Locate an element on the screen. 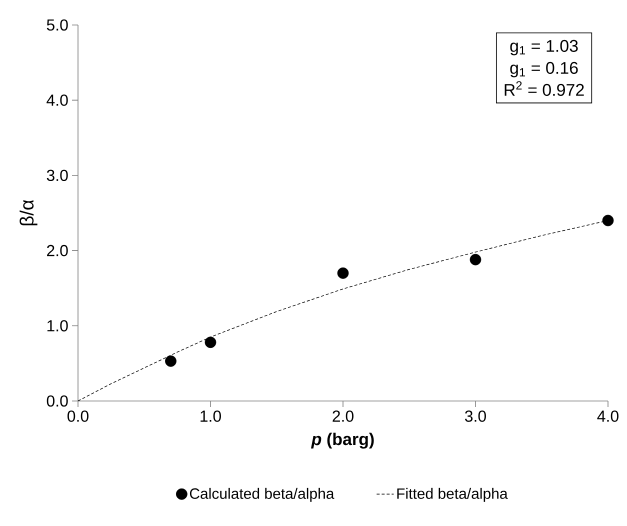 Image resolution: width=627 pixels, height=526 pixels. x-tick-label: 1.0 is located at coordinates (210, 416).